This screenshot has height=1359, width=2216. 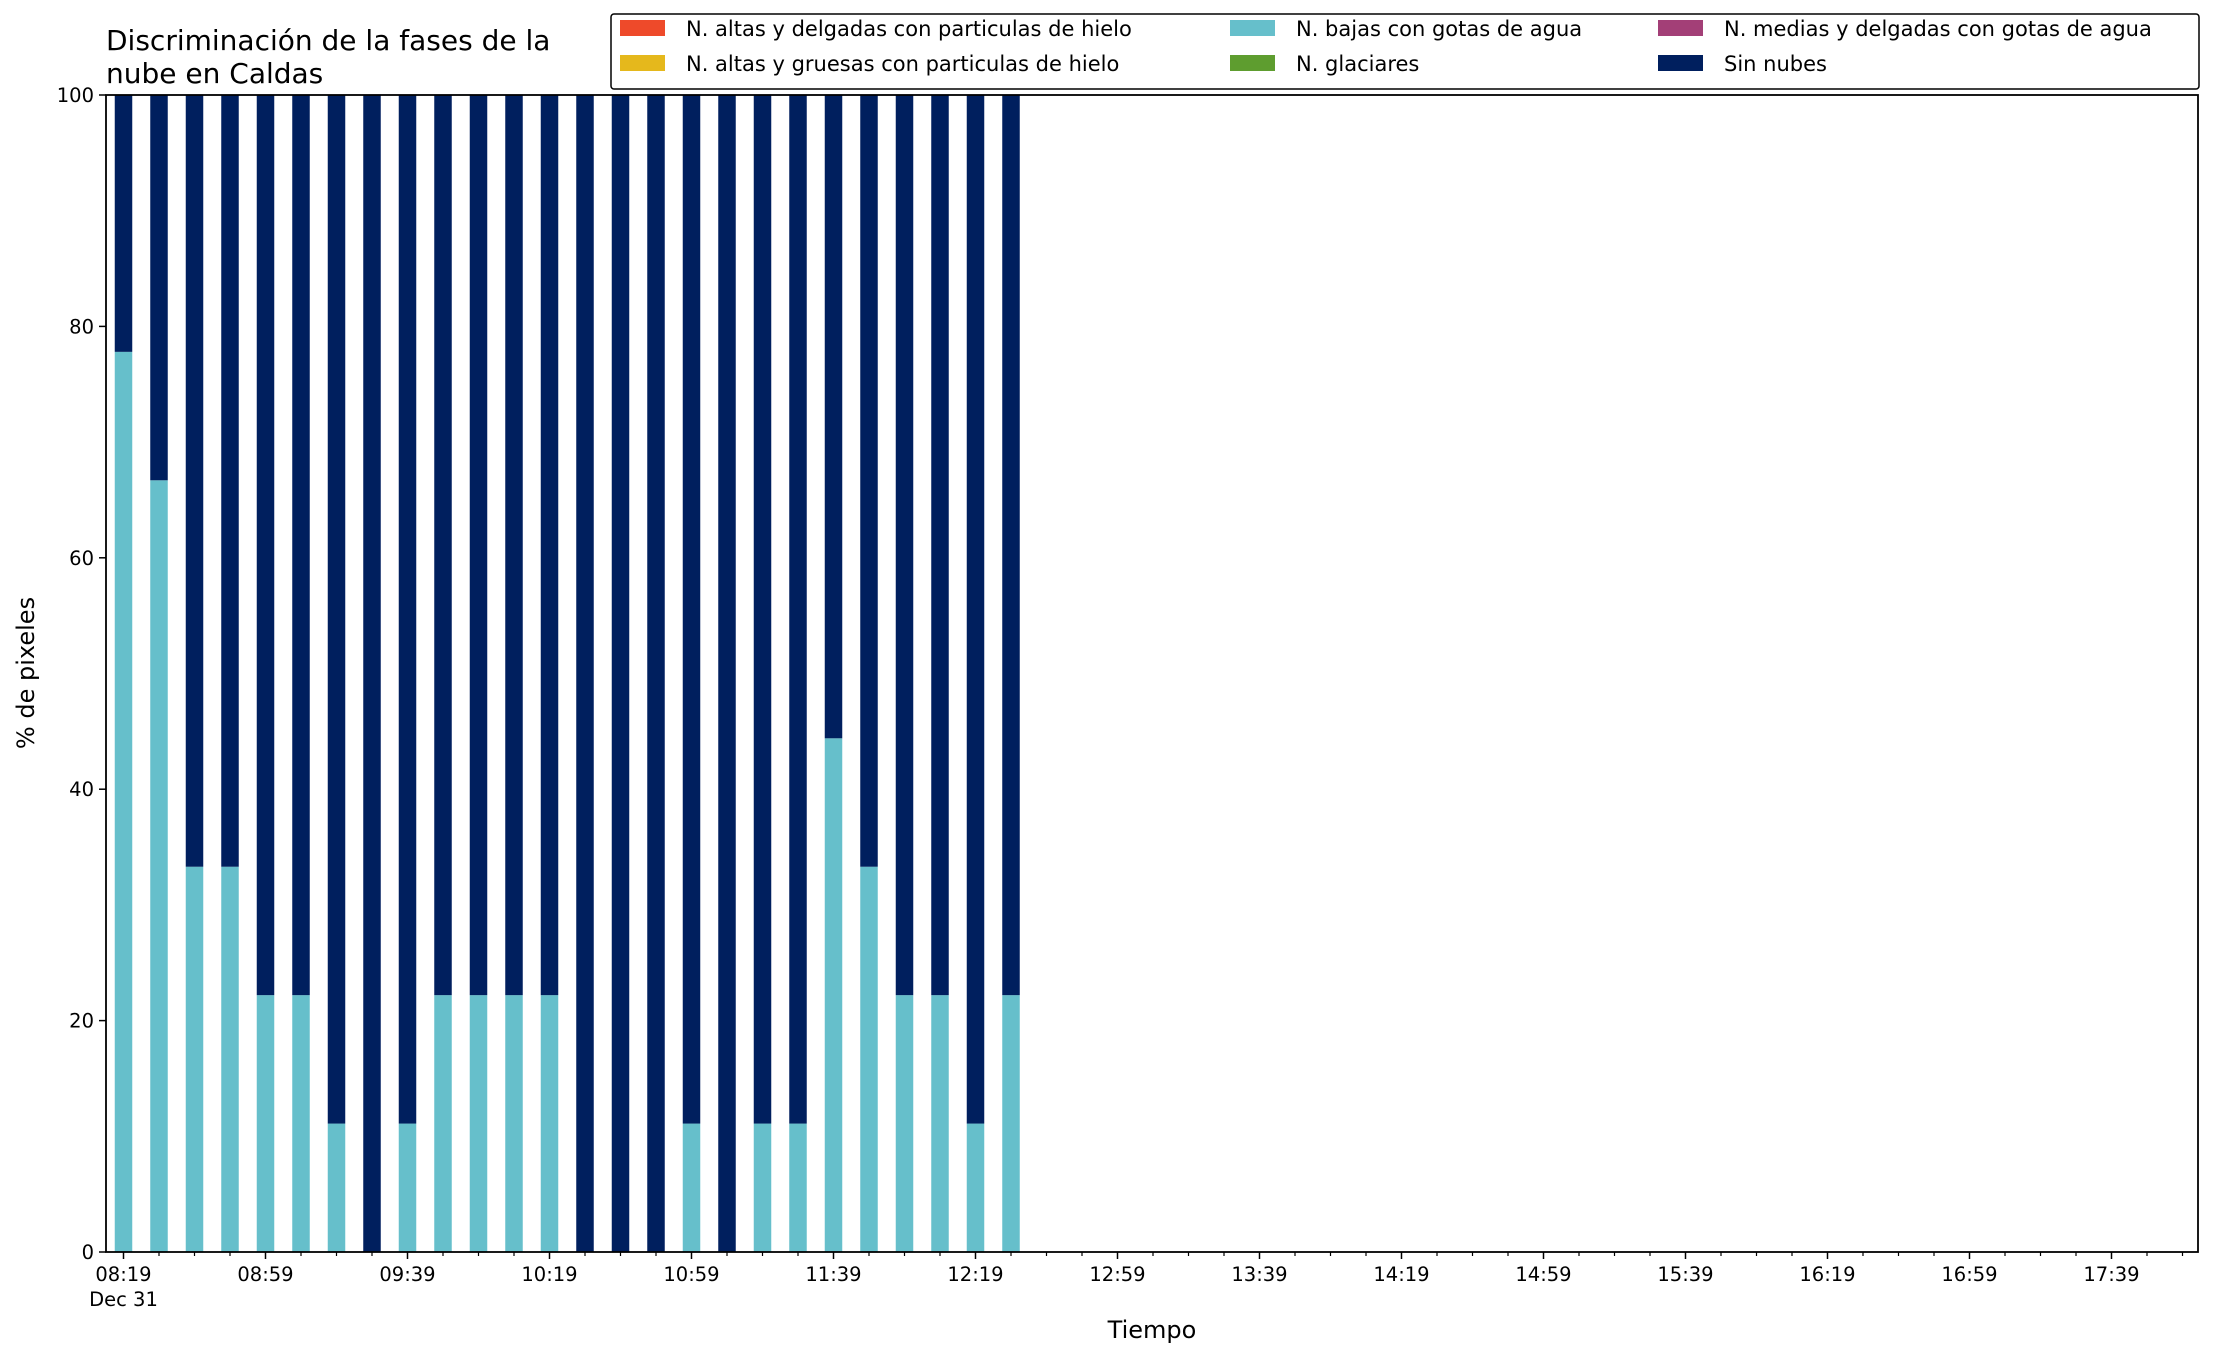 I want to click on y-tick-label: 100, so click(x=75, y=95).